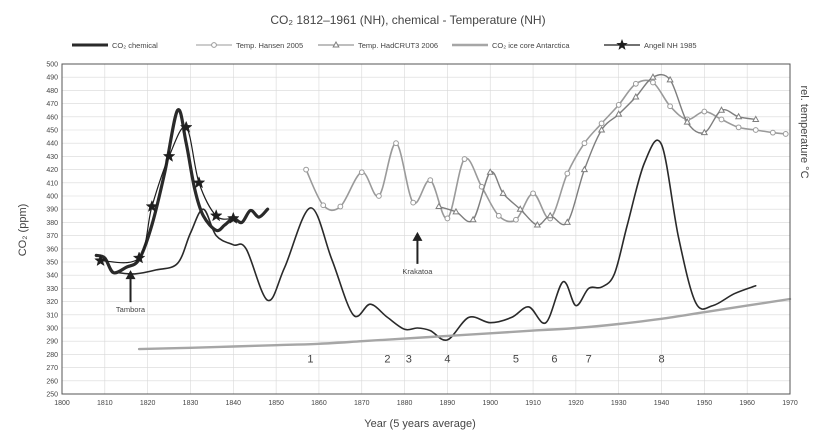 The width and height of the screenshot is (817, 439). Describe the element at coordinates (589, 359) in the screenshot. I see `period-number: 7` at that location.